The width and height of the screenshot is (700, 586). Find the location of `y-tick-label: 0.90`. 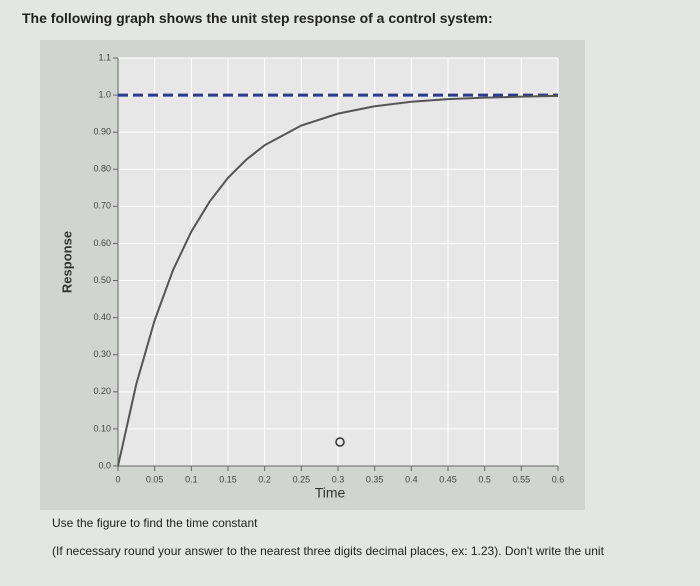

y-tick-label: 0.90 is located at coordinates (102, 132).